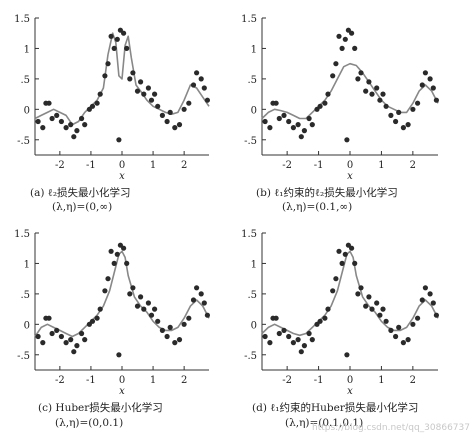  I want to click on watermark-text: https://blog.csdn.net/qq_30866737, so click(390, 428).